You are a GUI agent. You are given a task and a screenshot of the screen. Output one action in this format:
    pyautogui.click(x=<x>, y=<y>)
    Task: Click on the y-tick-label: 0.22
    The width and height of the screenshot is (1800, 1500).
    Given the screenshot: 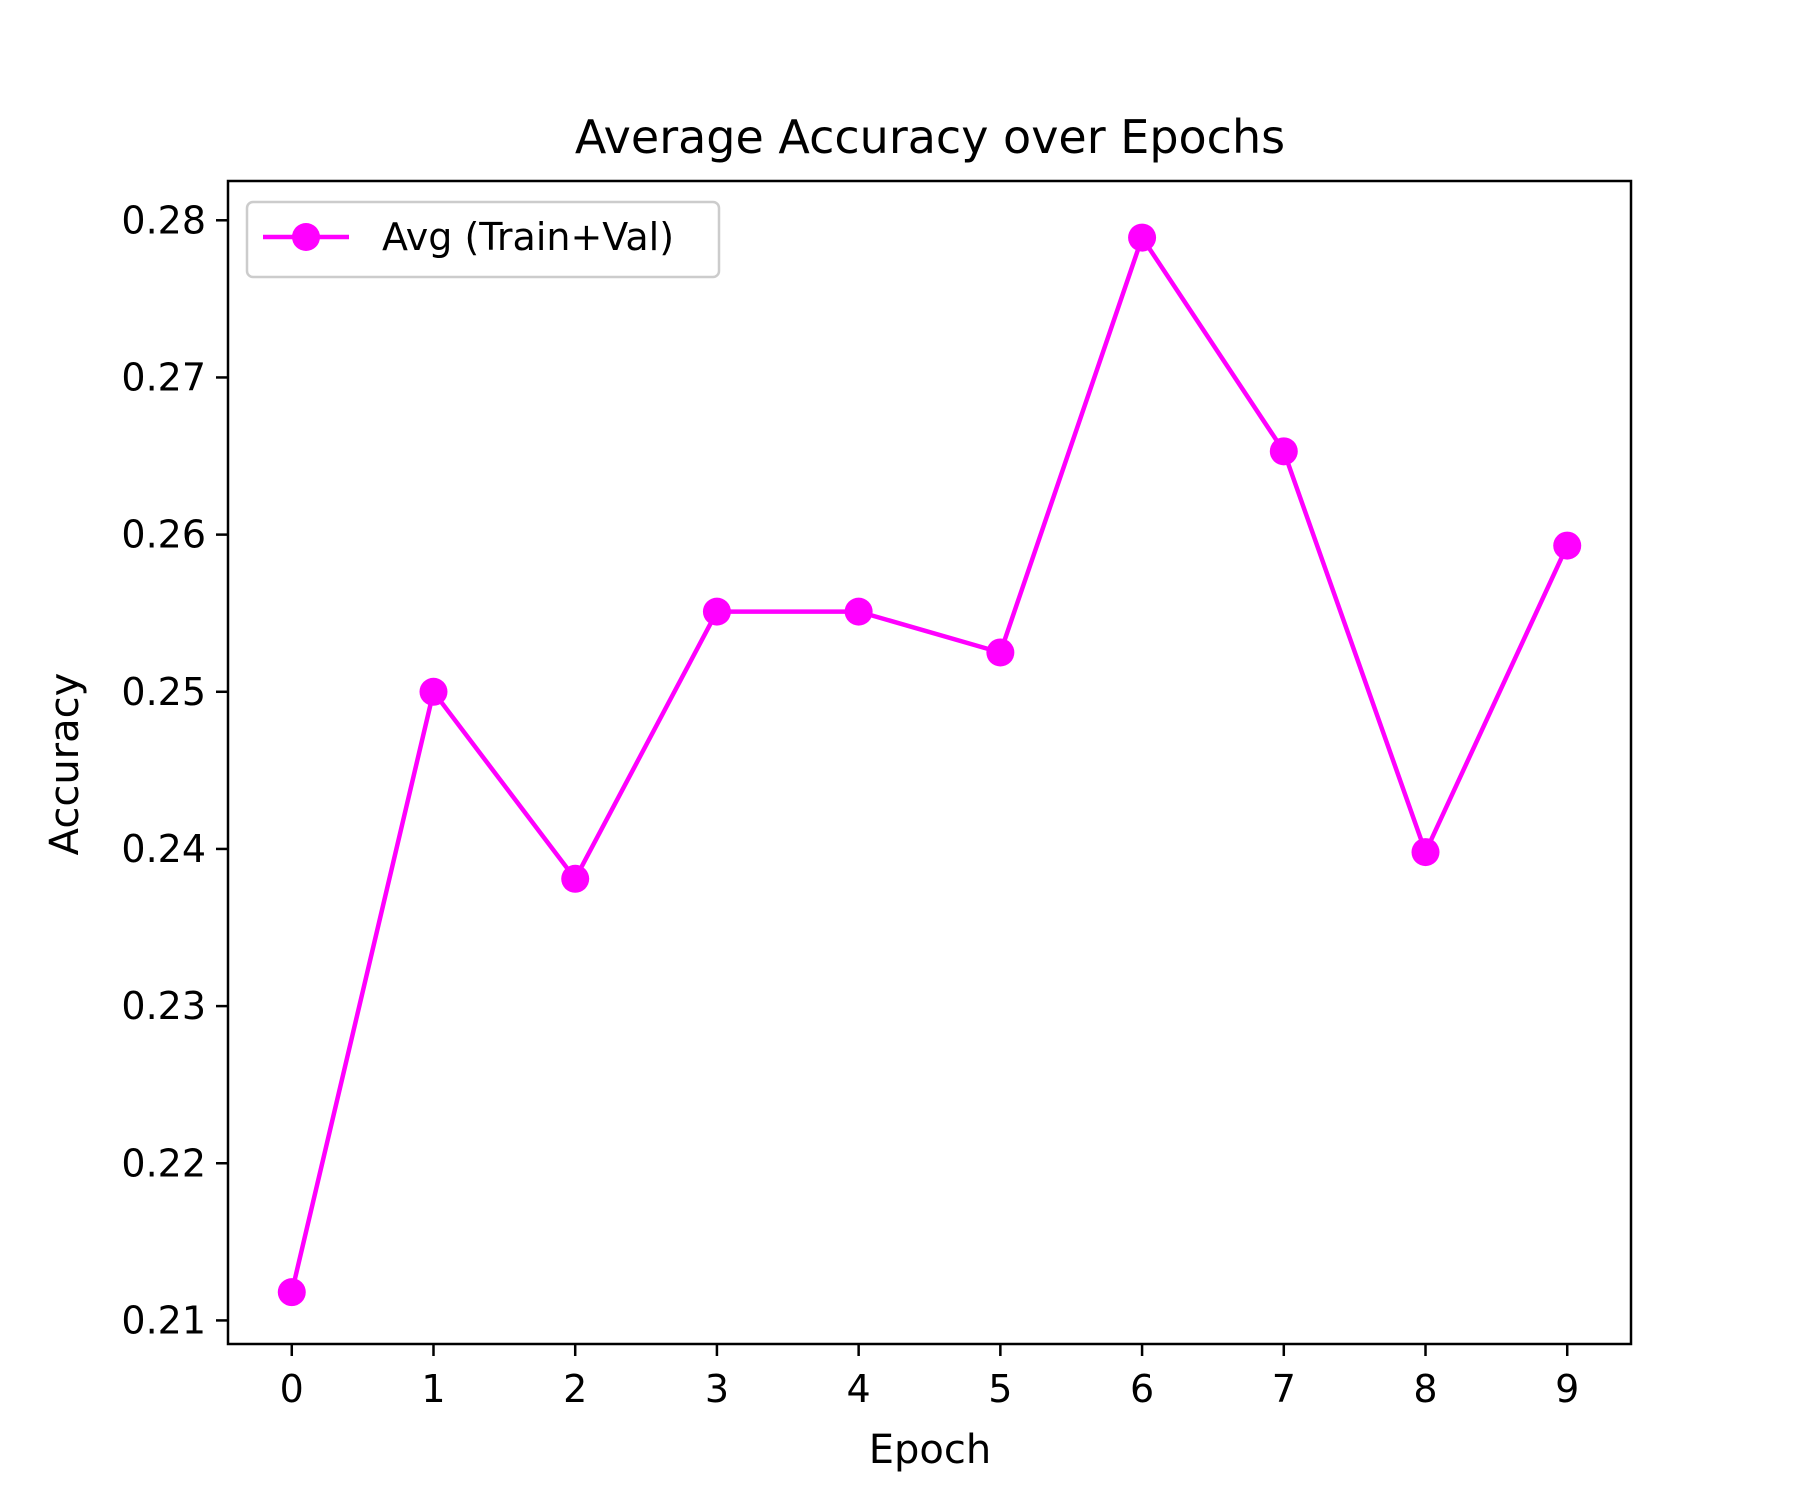 What is the action you would take?
    pyautogui.click(x=163, y=1163)
    